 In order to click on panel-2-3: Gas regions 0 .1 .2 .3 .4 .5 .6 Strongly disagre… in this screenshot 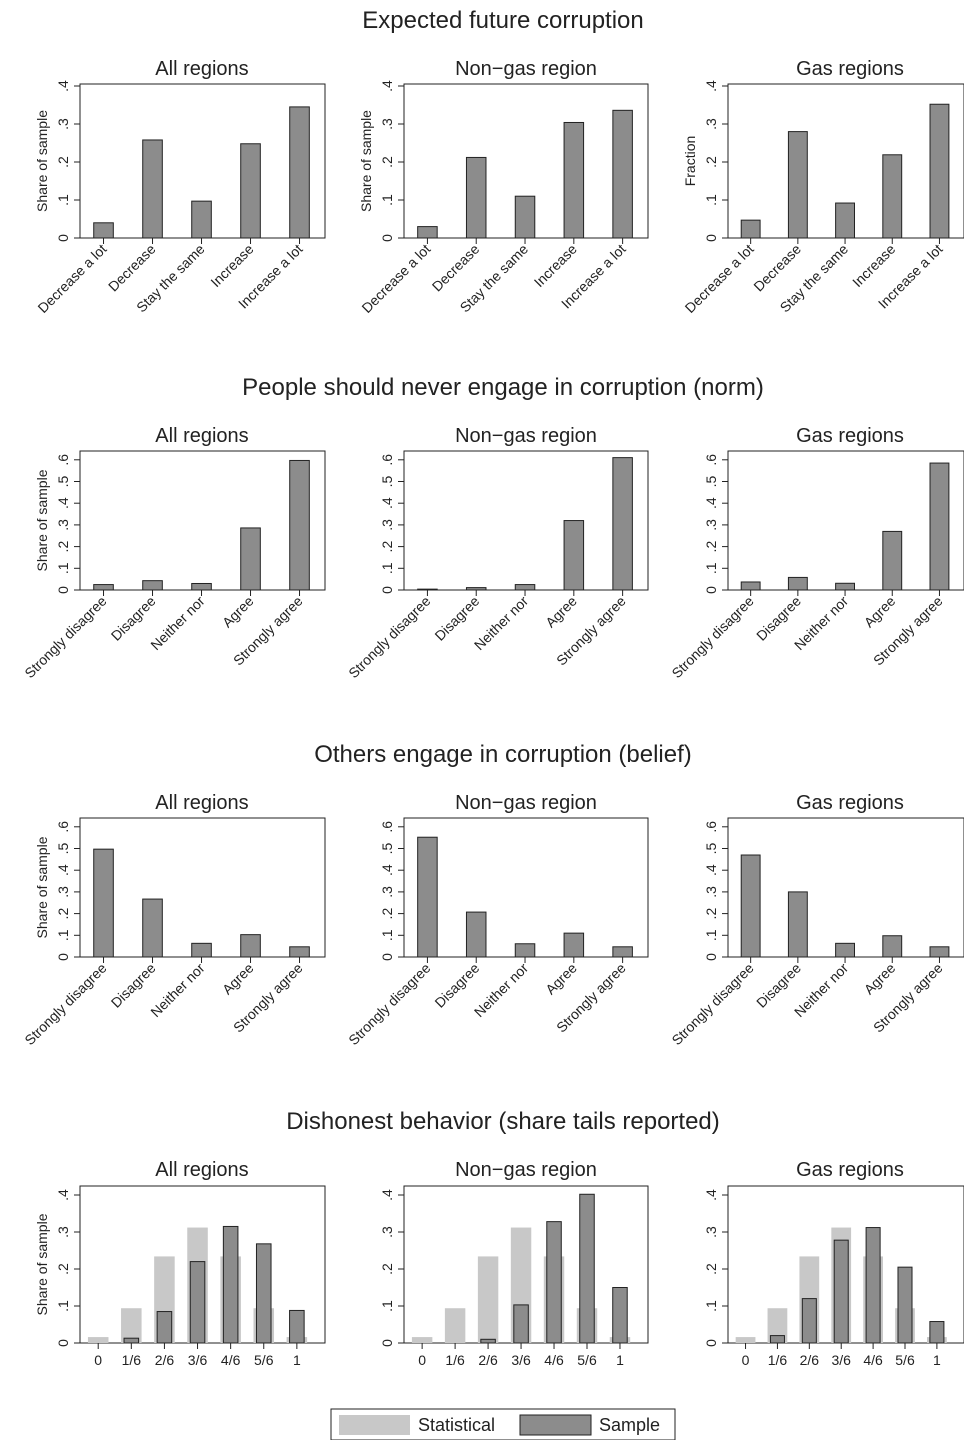, I will do `click(816, 553)`.